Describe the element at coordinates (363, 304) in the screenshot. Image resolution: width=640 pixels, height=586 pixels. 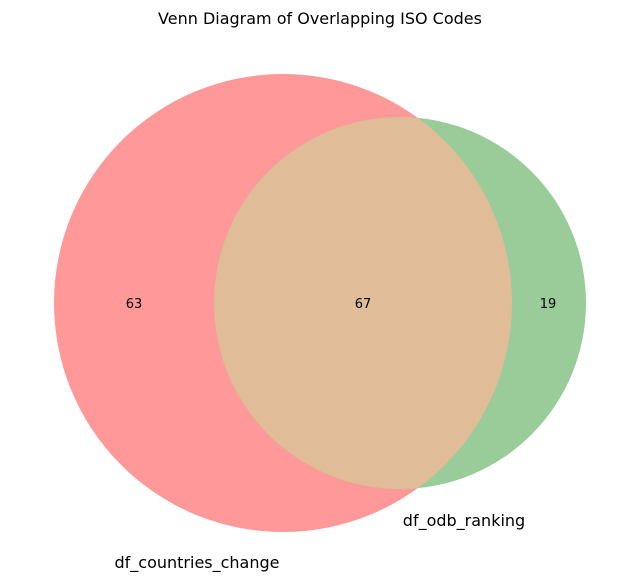
I see `intersection-count: 67` at that location.